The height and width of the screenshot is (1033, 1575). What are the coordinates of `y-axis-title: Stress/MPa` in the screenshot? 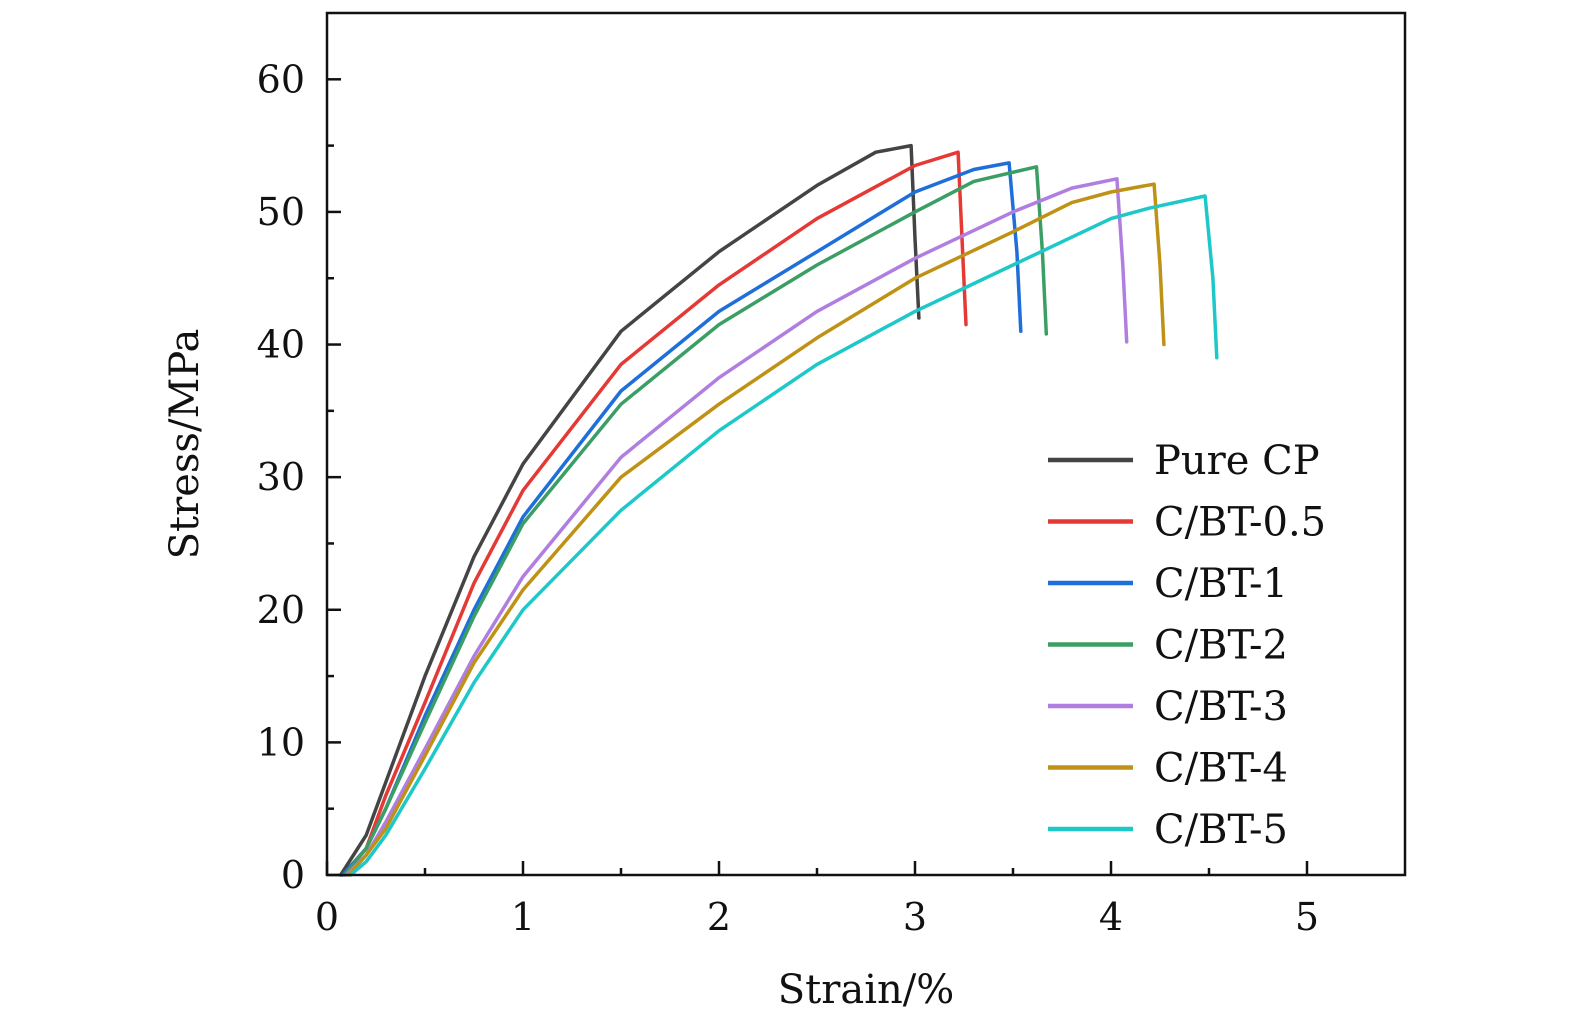 It's located at (185, 444).